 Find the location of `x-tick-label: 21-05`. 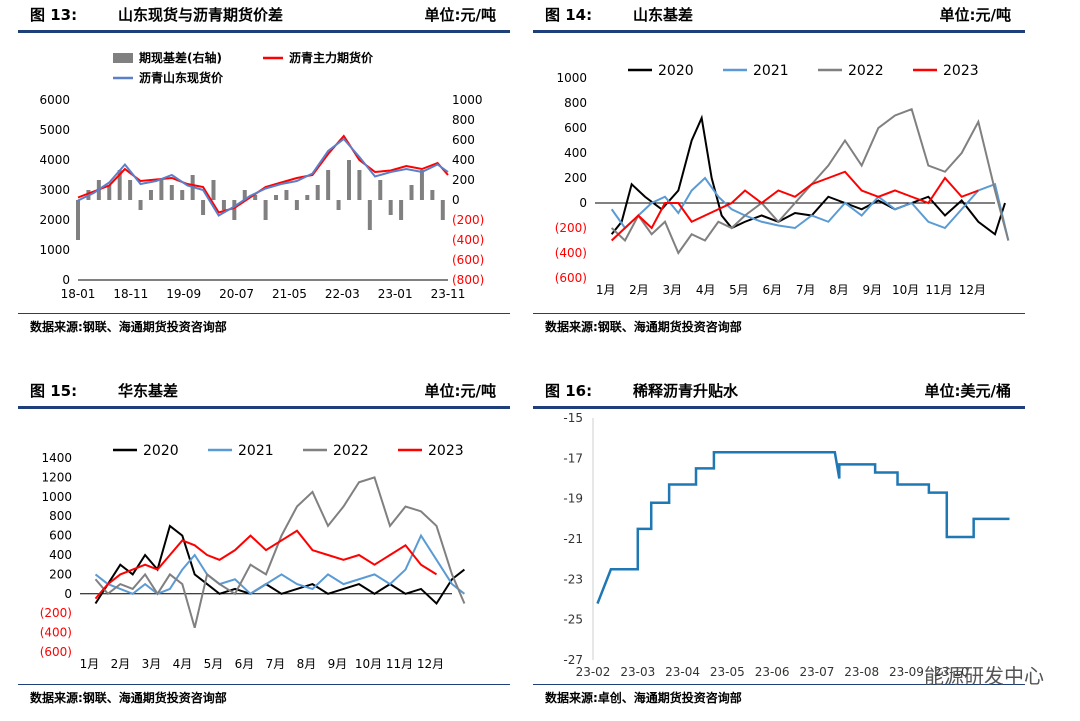

x-tick-label: 21-05 is located at coordinates (289, 294).